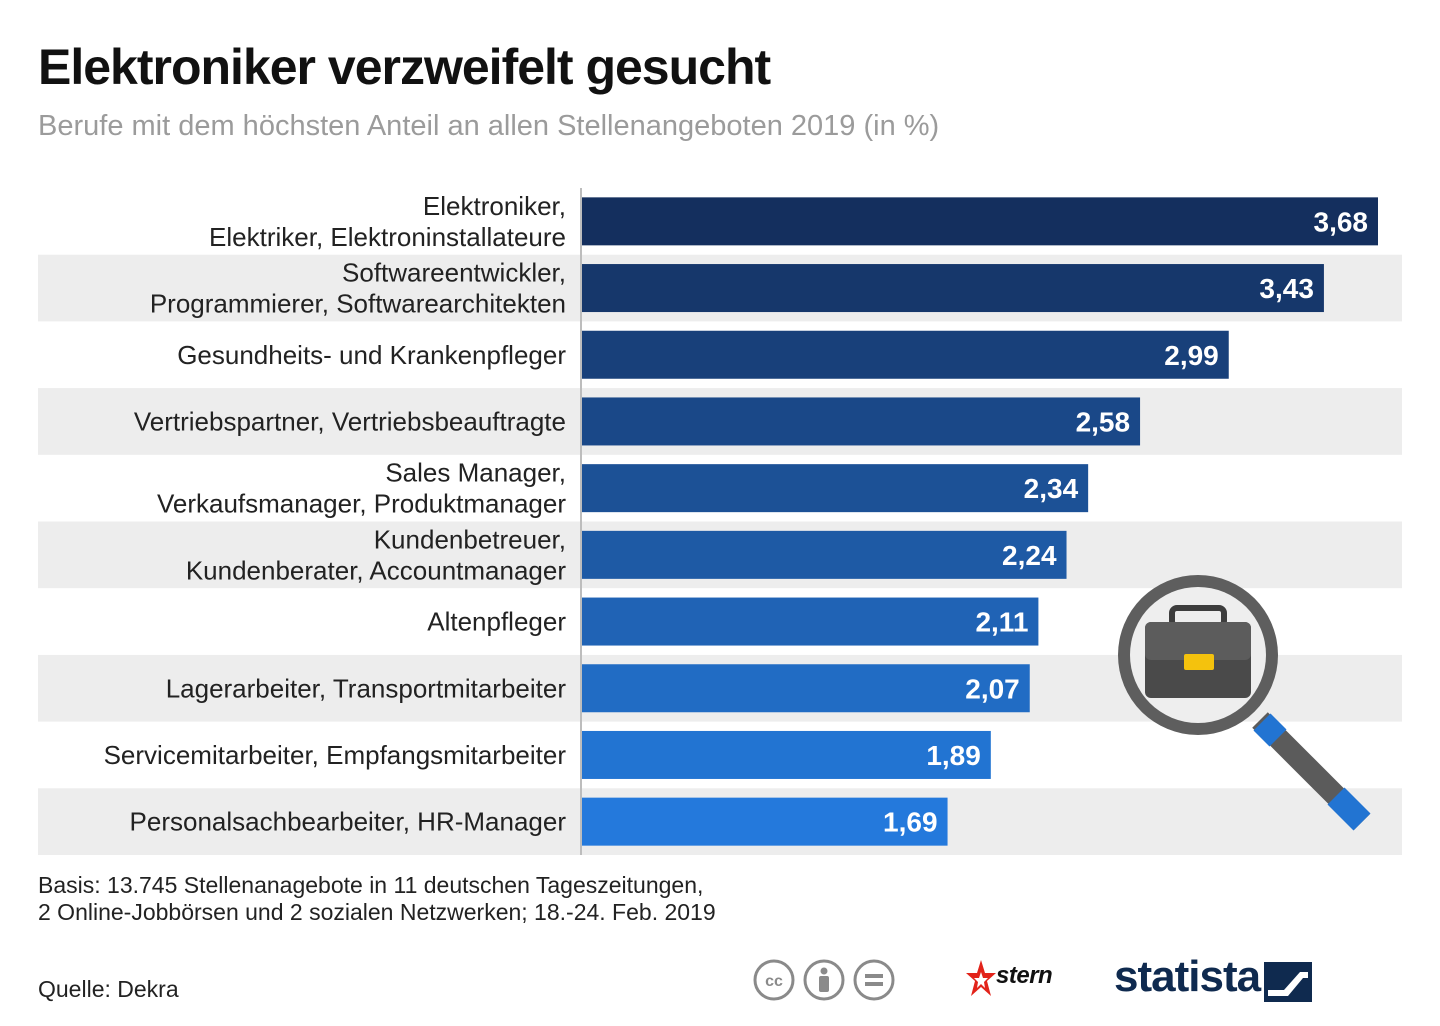 The height and width of the screenshot is (1026, 1440). I want to click on stern-logo: stern, so click(1026, 981).